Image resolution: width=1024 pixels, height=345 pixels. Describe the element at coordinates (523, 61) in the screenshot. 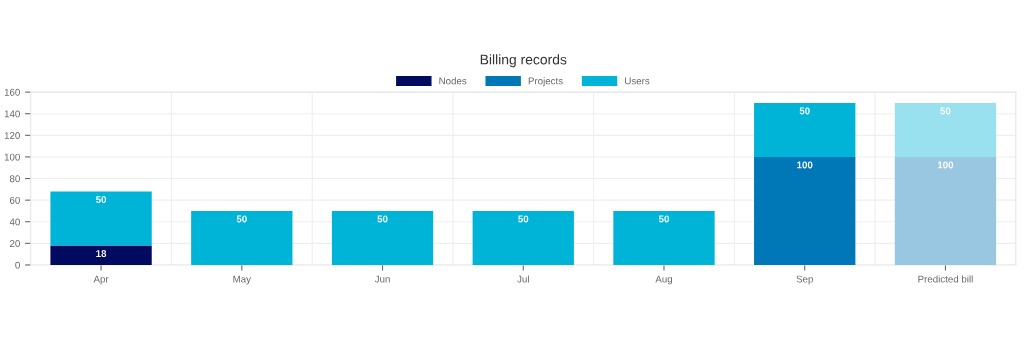

I see `chart-title: Billing records` at that location.